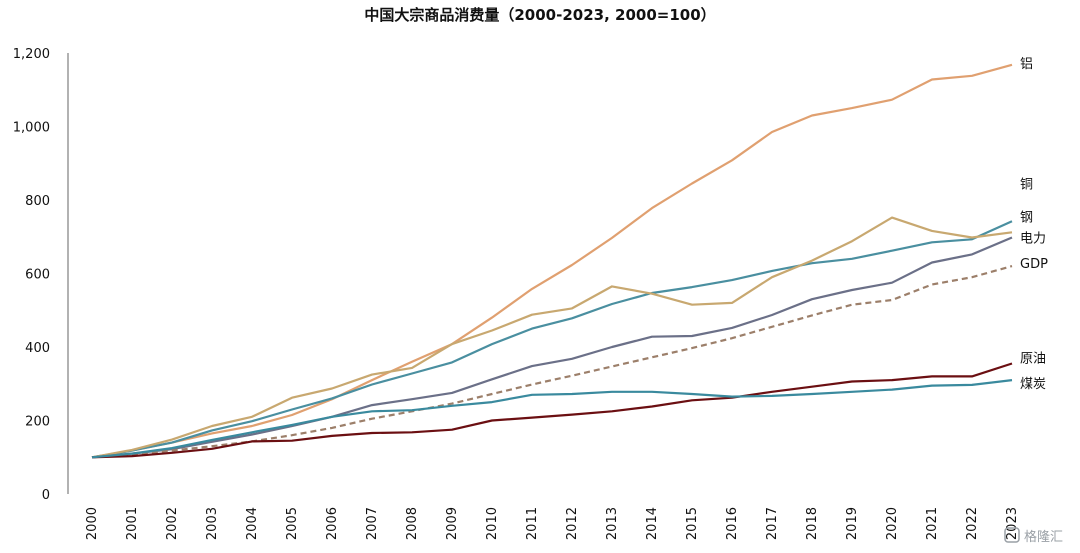  I want to click on series-label-铝: 铝, so click(1026, 64).